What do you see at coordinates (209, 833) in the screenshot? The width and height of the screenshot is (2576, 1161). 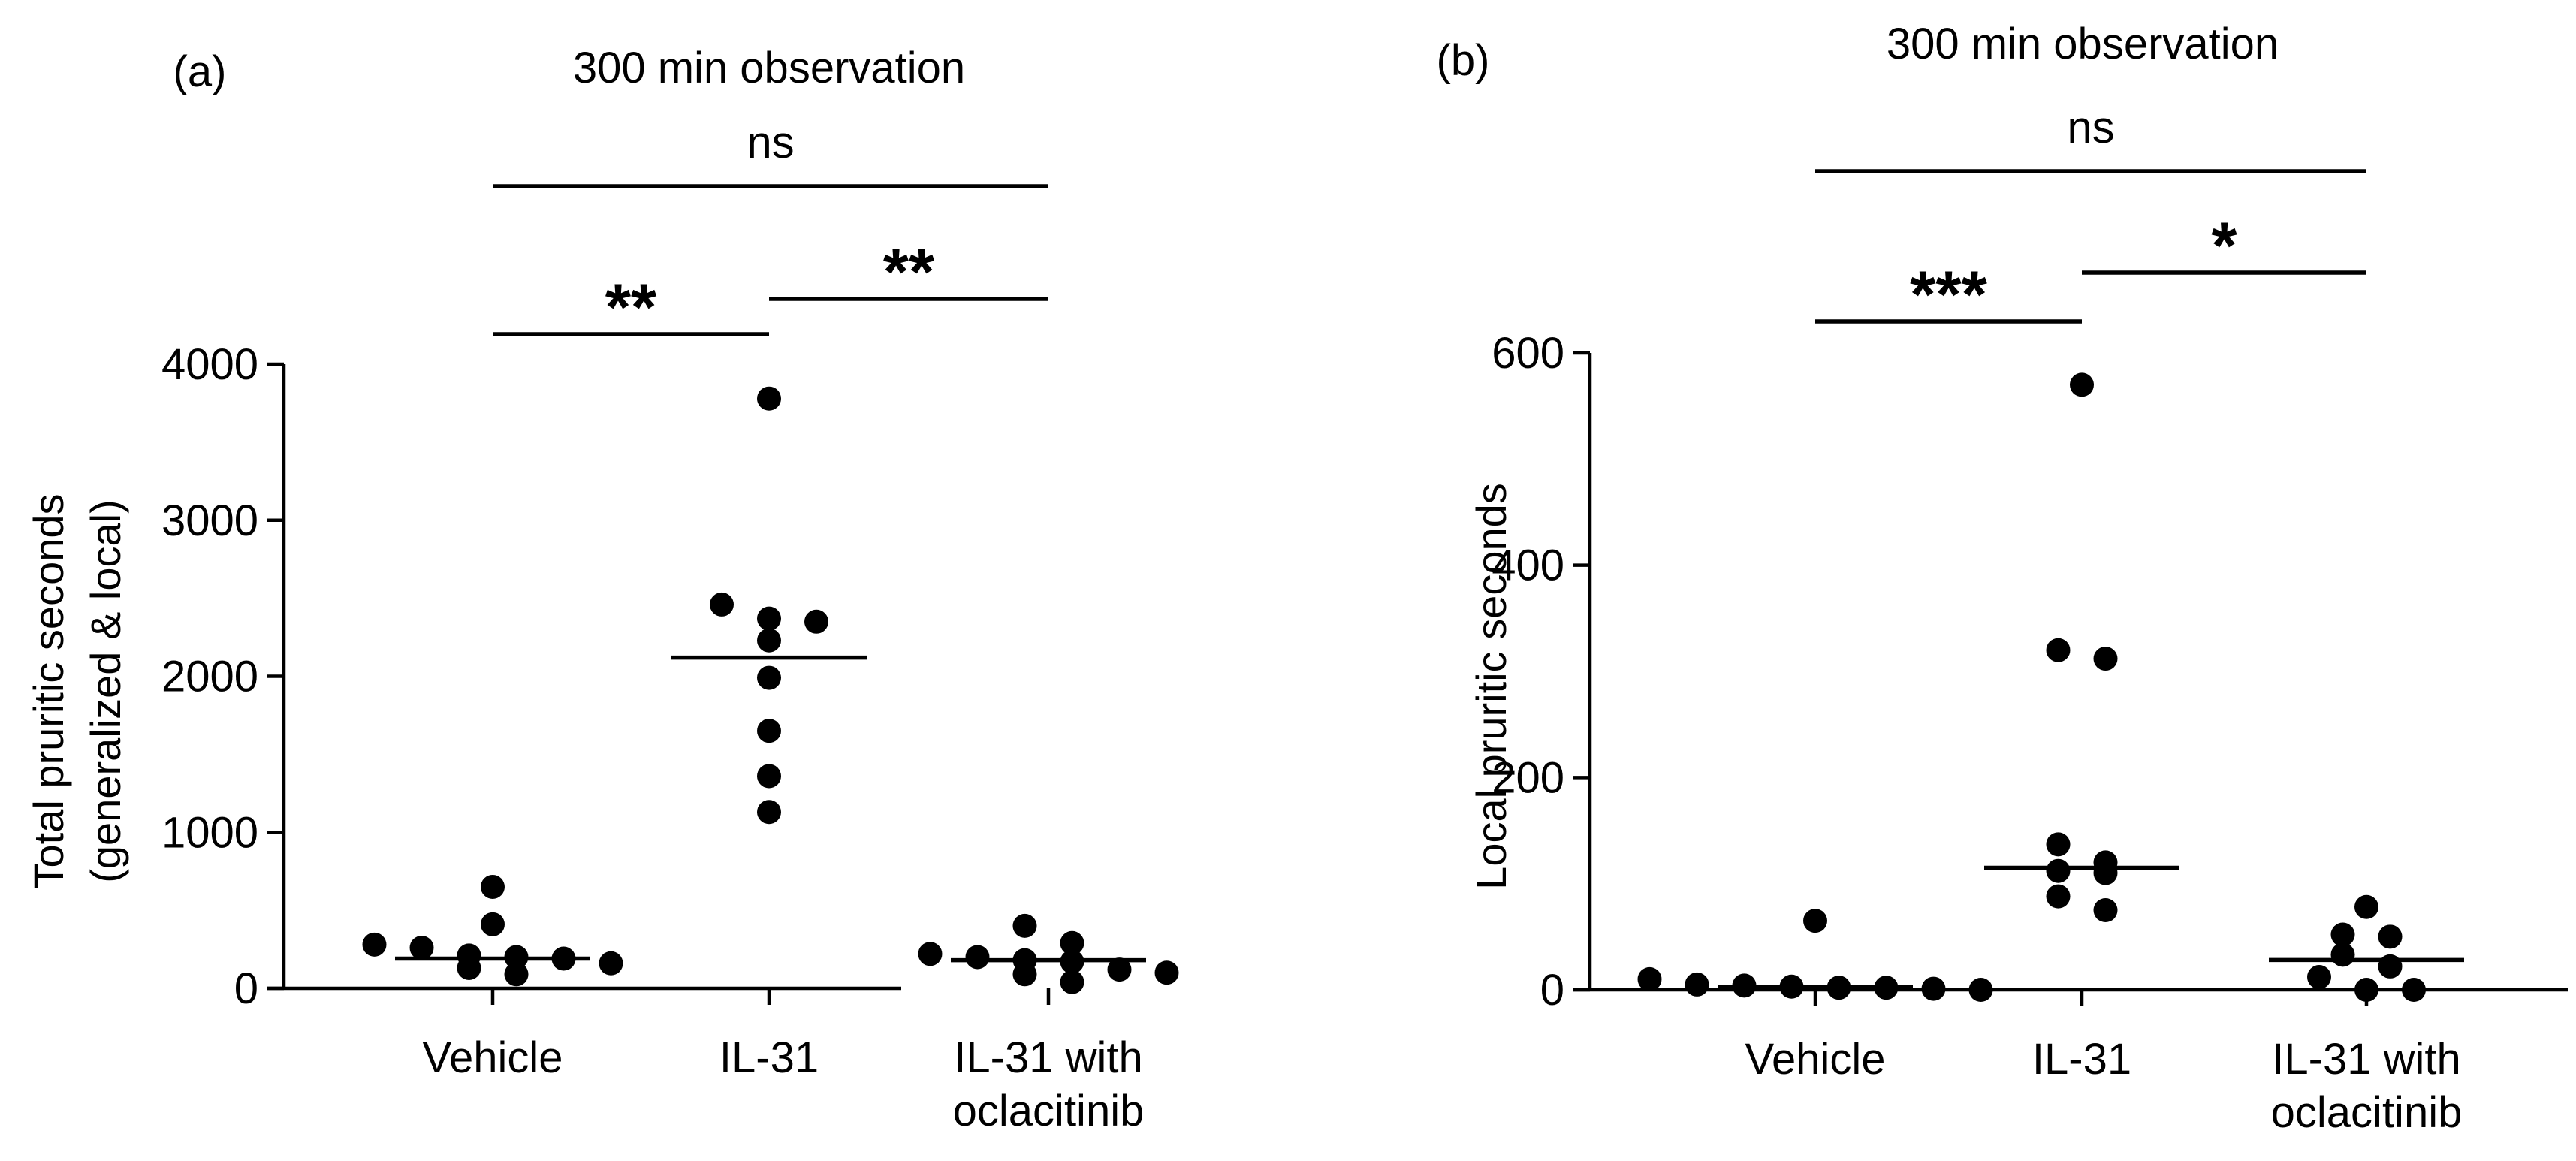 I see `y-tick-label: 1000` at bounding box center [209, 833].